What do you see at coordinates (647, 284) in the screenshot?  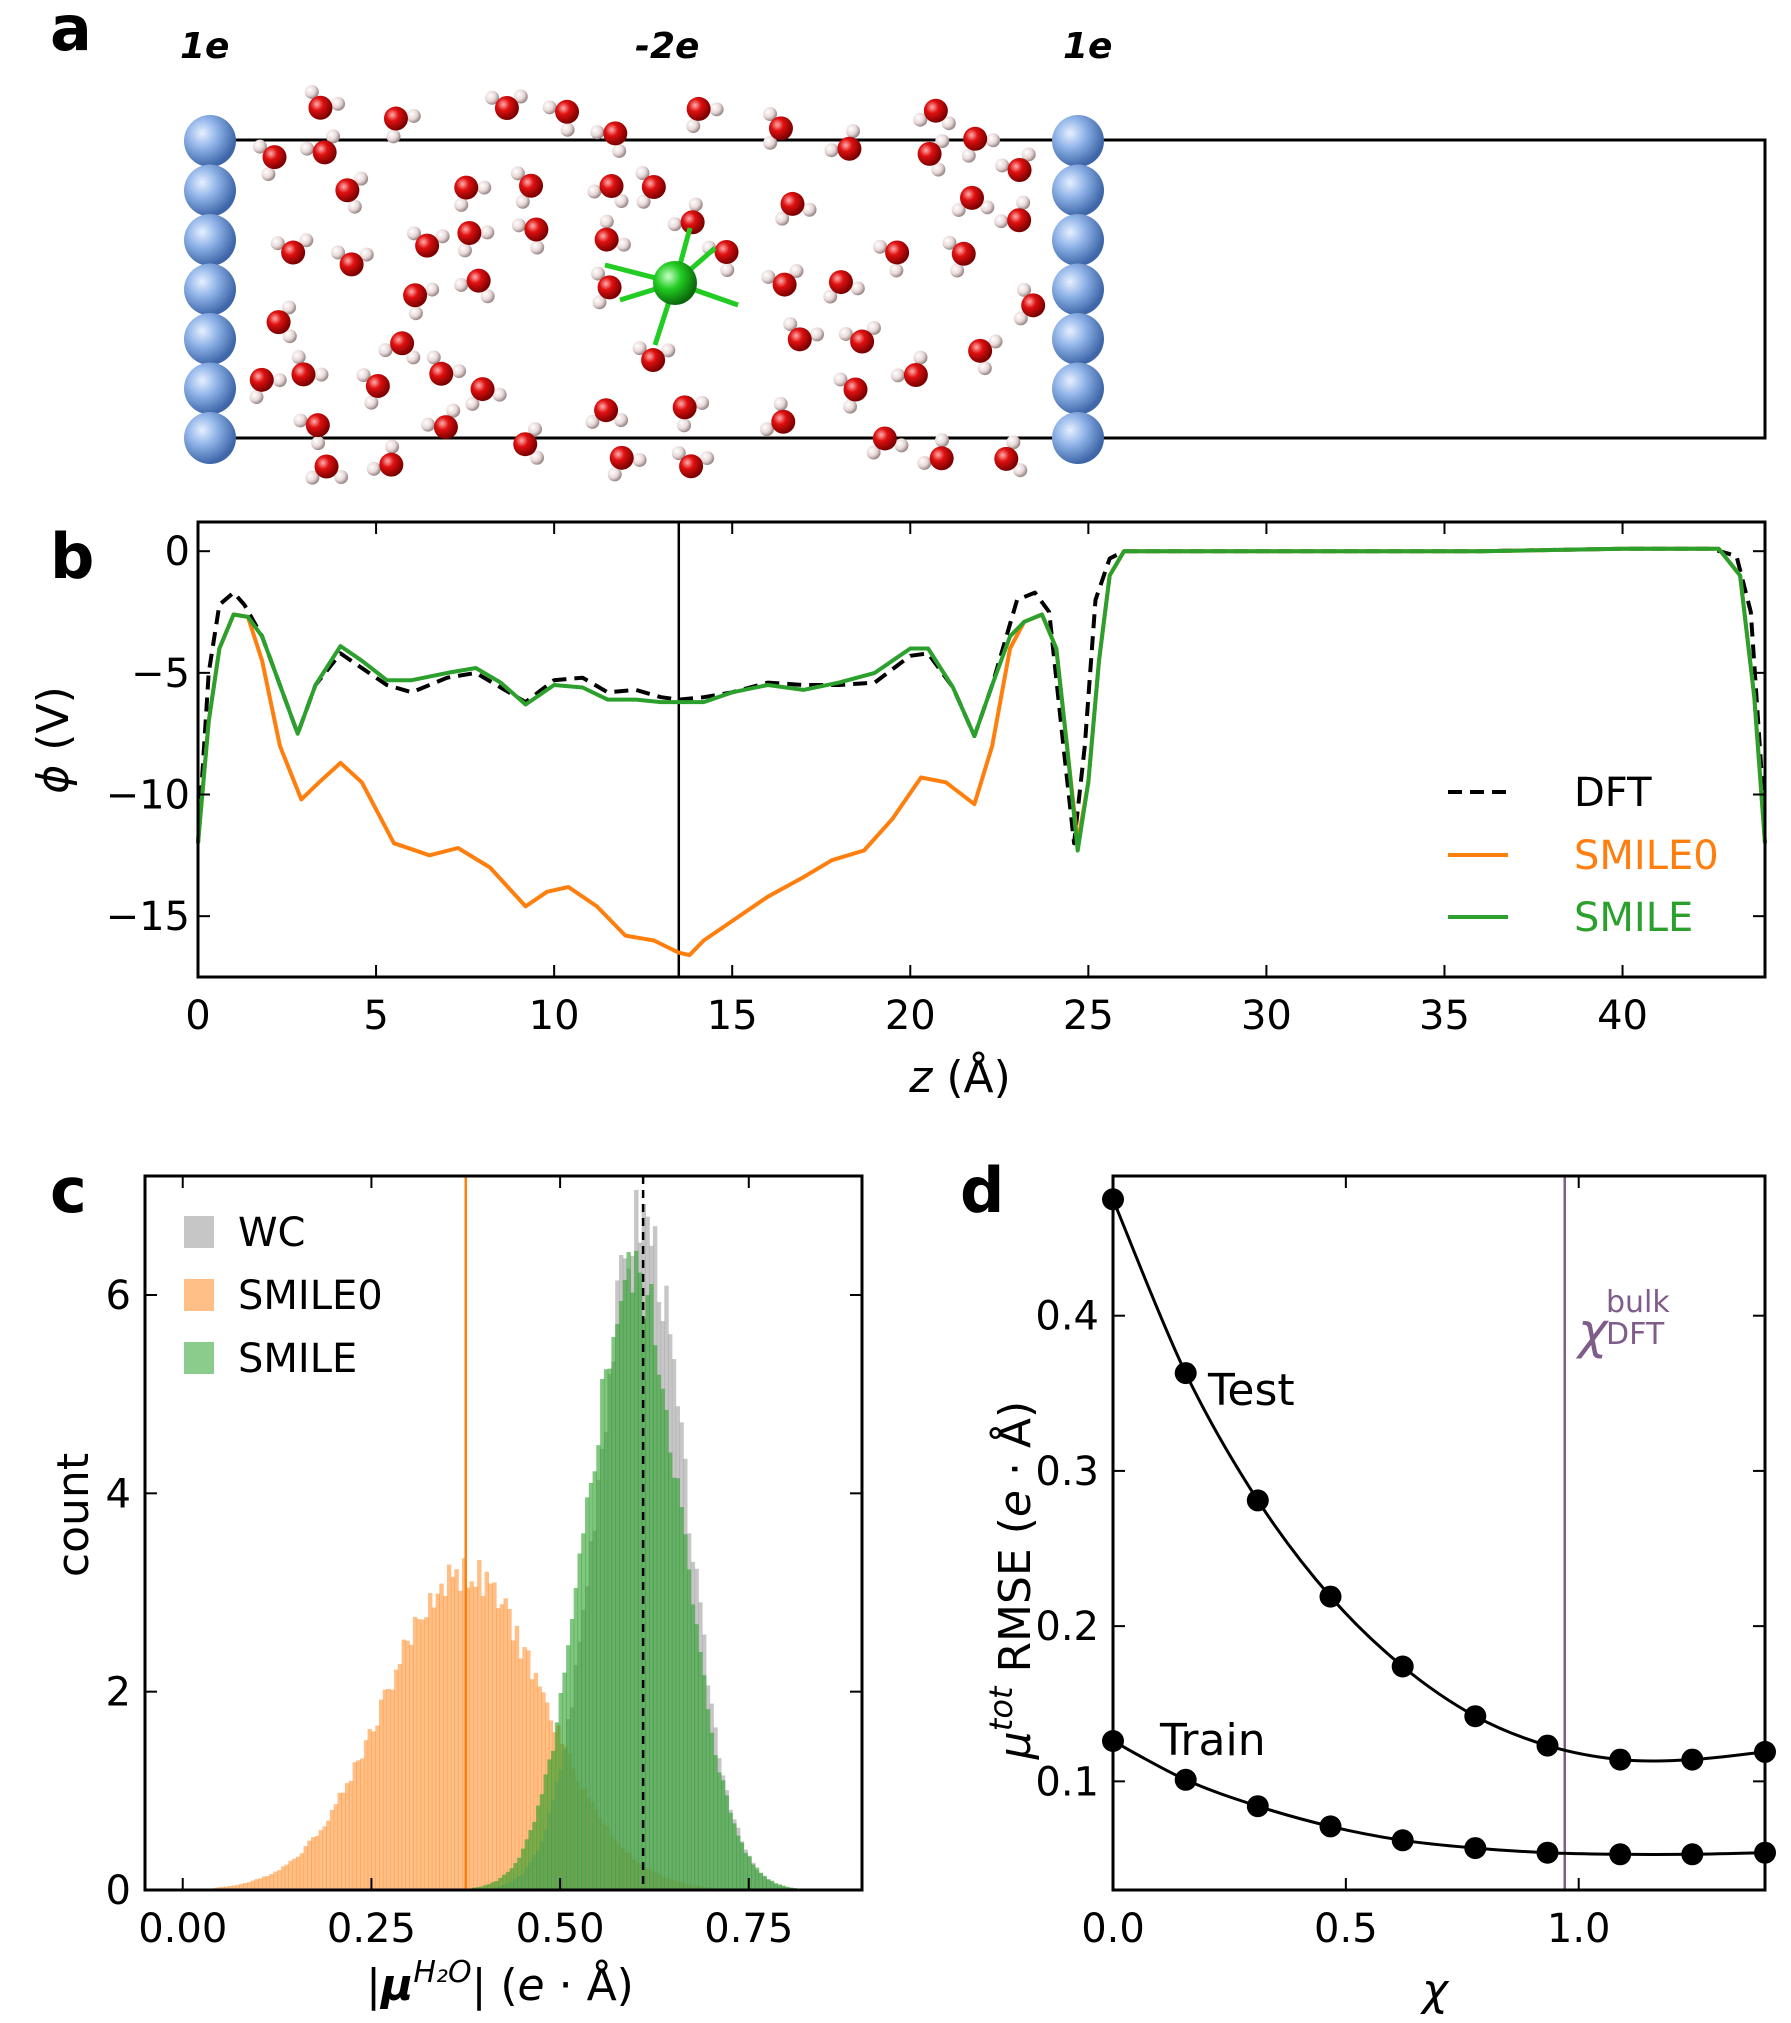 I see `water-molecules` at bounding box center [647, 284].